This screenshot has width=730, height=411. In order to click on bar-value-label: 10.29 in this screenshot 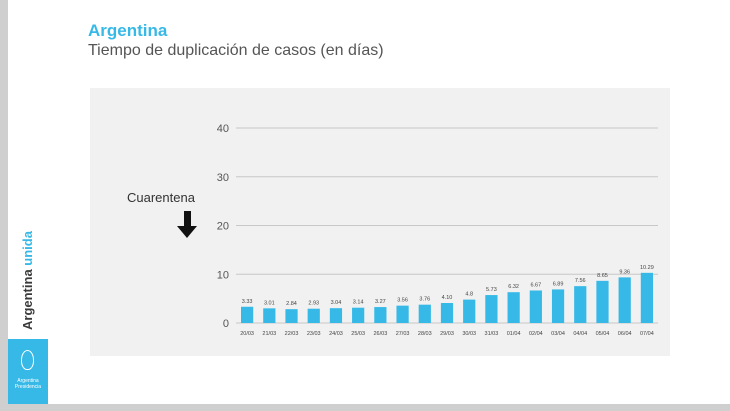, I will do `click(647, 268)`.